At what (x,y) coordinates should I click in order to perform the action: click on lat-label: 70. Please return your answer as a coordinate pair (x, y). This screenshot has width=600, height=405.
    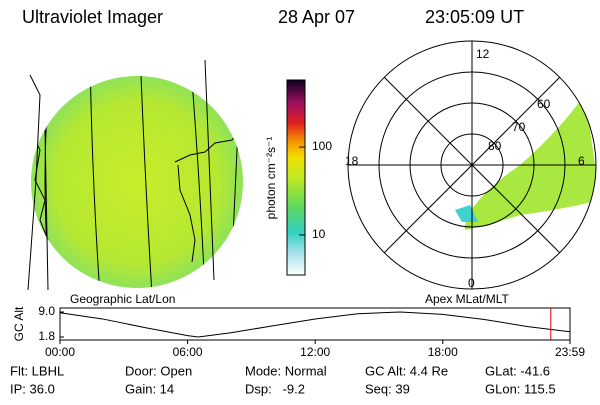
    Looking at the image, I should click on (519, 127).